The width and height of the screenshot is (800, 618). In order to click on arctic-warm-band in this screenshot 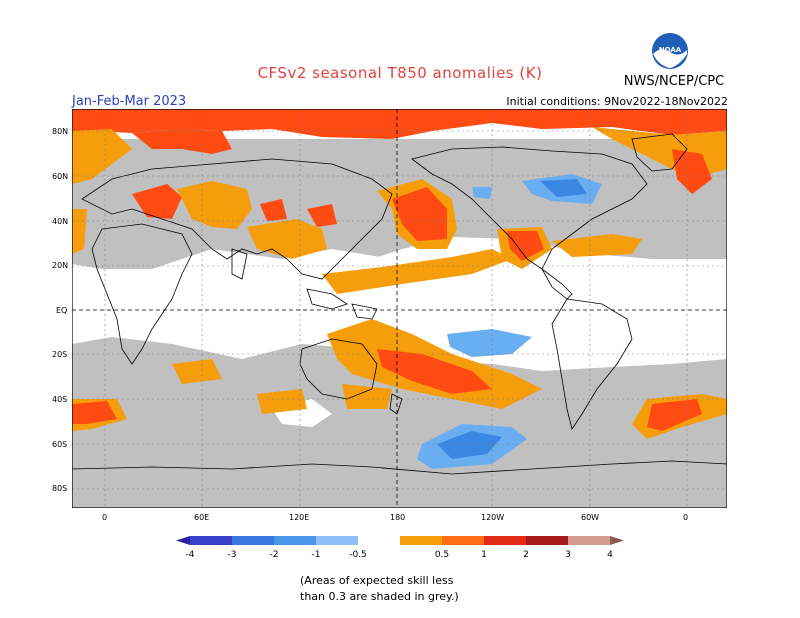, I will do `click(399, 151)`.